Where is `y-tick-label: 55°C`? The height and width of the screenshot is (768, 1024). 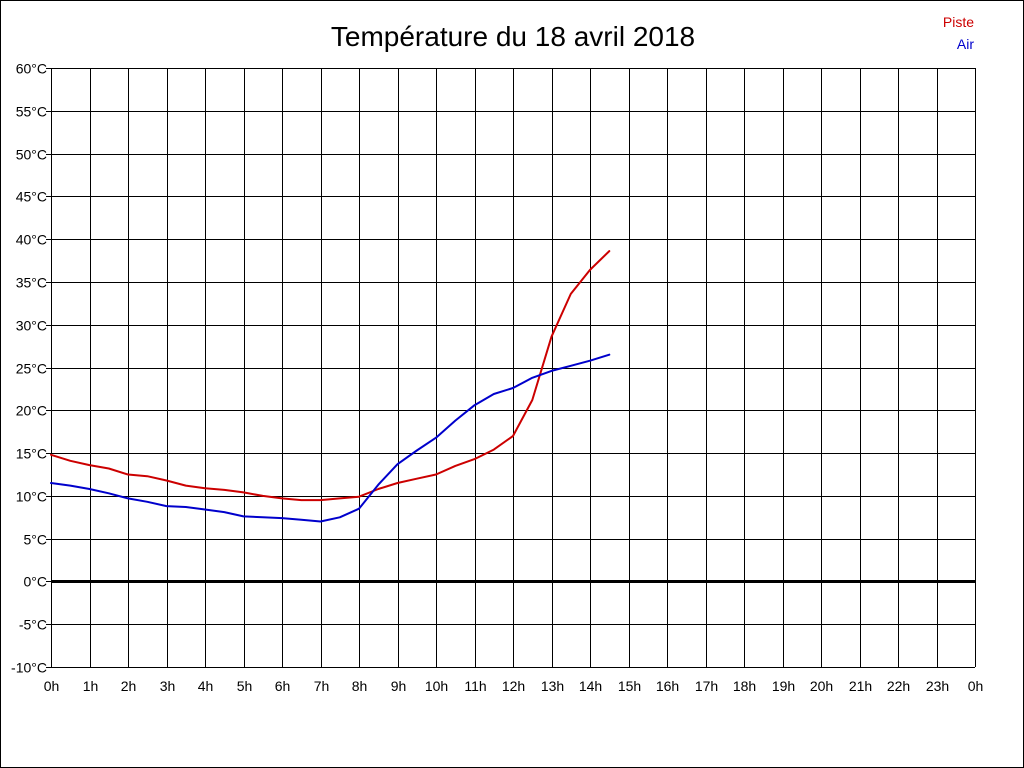 y-tick-label: 55°C is located at coordinates (31, 112).